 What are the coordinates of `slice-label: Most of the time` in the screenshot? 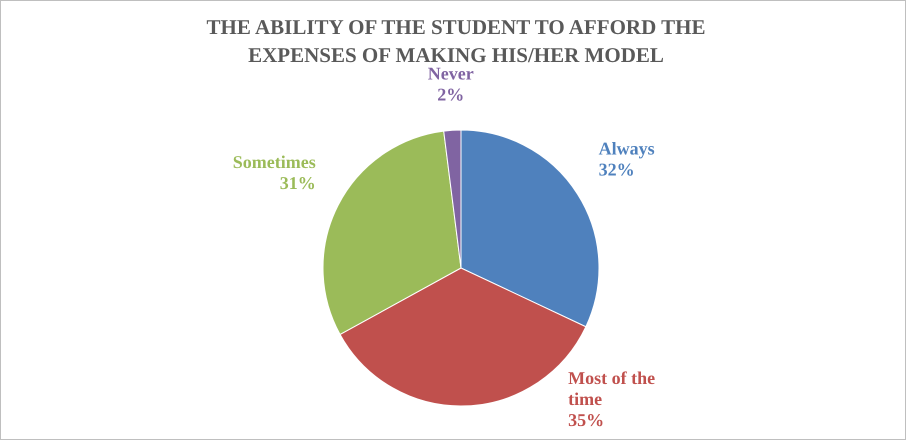 It's located at (612, 388).